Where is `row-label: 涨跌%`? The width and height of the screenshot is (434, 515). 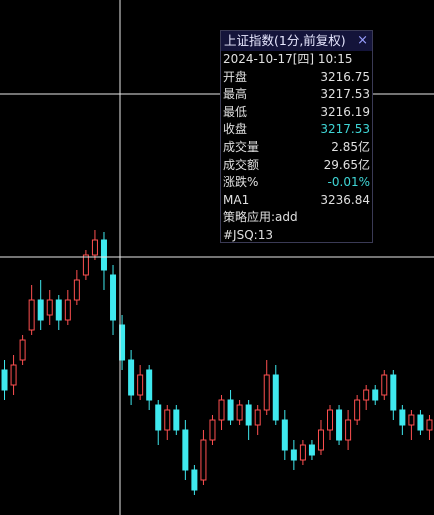
row-label: 涨跌% is located at coordinates (241, 182).